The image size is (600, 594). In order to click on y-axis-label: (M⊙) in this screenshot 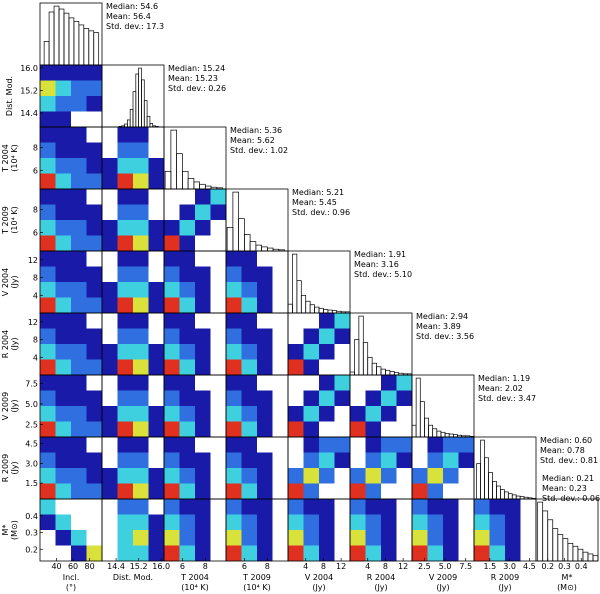, I will do `click(14, 530)`.